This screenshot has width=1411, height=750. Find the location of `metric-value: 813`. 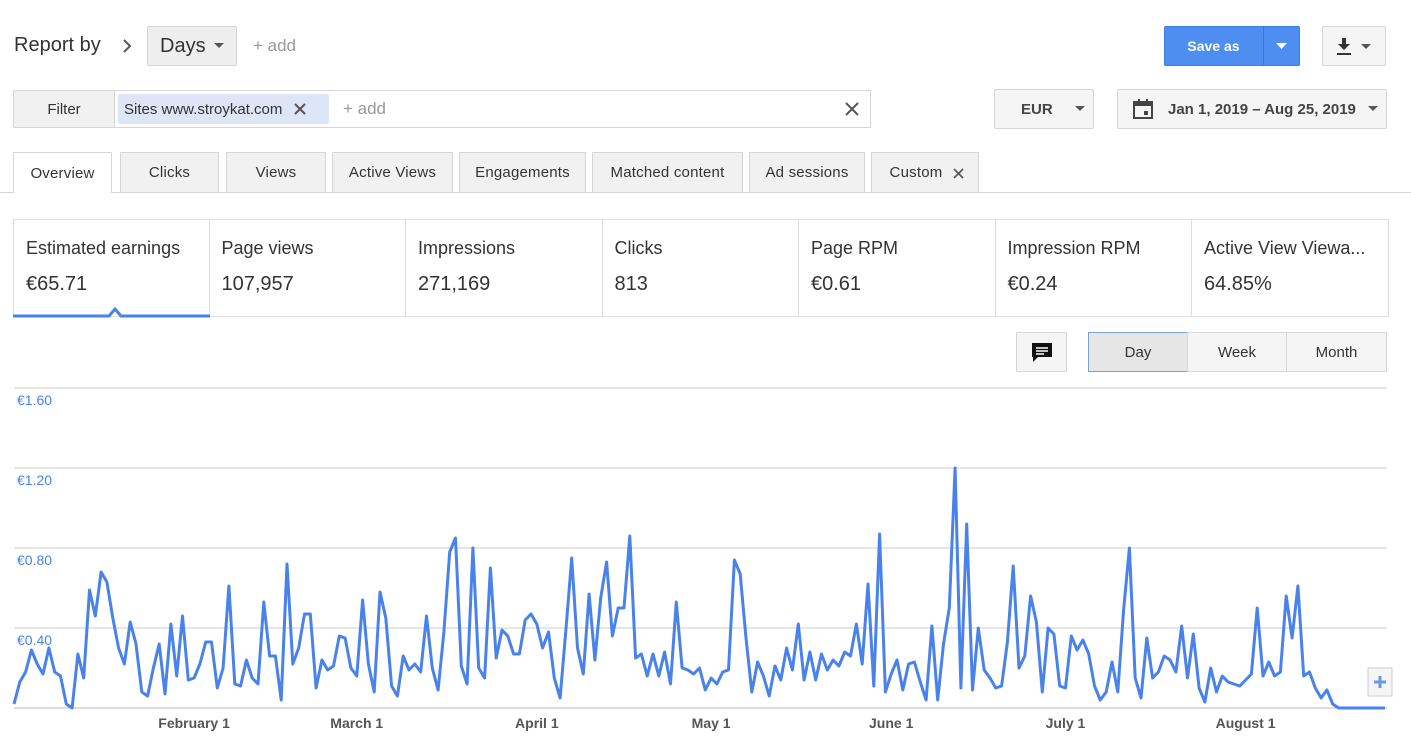

metric-value: 813 is located at coordinates (631, 284).